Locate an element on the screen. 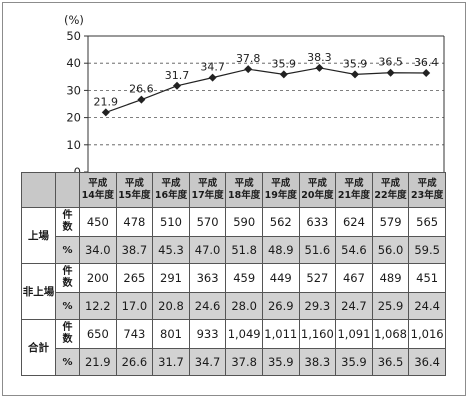 This screenshot has width=470, height=400. header-year-text: 16年度 is located at coordinates (171, 195).